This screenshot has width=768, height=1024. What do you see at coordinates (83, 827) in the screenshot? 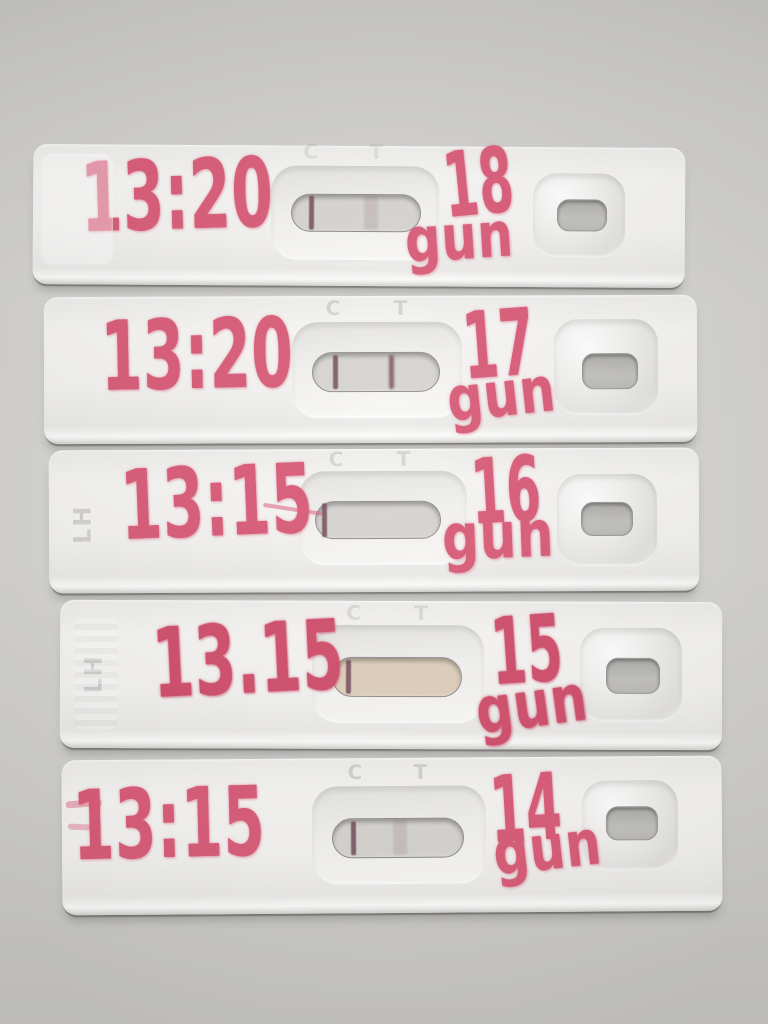
I see `marker-overwrite-stroke` at bounding box center [83, 827].